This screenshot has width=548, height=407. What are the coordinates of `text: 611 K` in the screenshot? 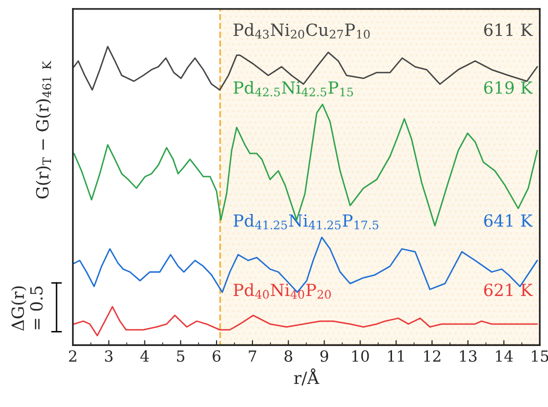 It's located at (508, 29).